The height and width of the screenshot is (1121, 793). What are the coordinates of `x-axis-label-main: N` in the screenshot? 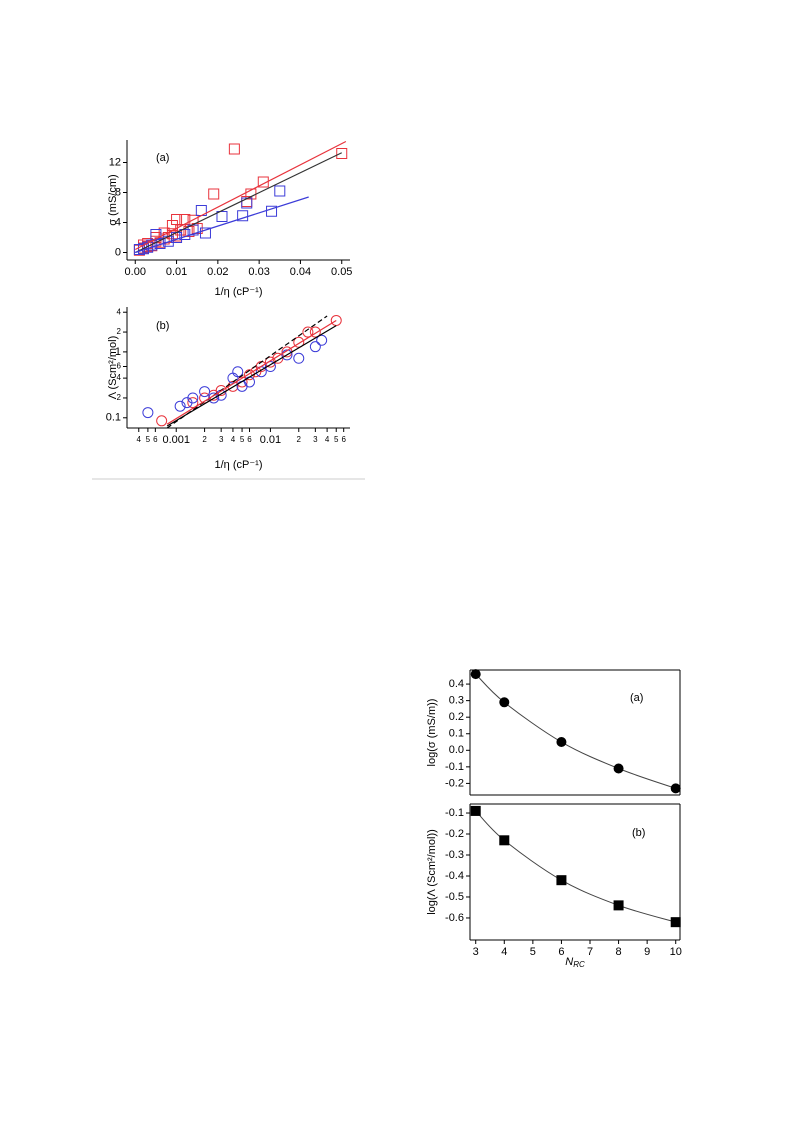 It's located at (569, 962).